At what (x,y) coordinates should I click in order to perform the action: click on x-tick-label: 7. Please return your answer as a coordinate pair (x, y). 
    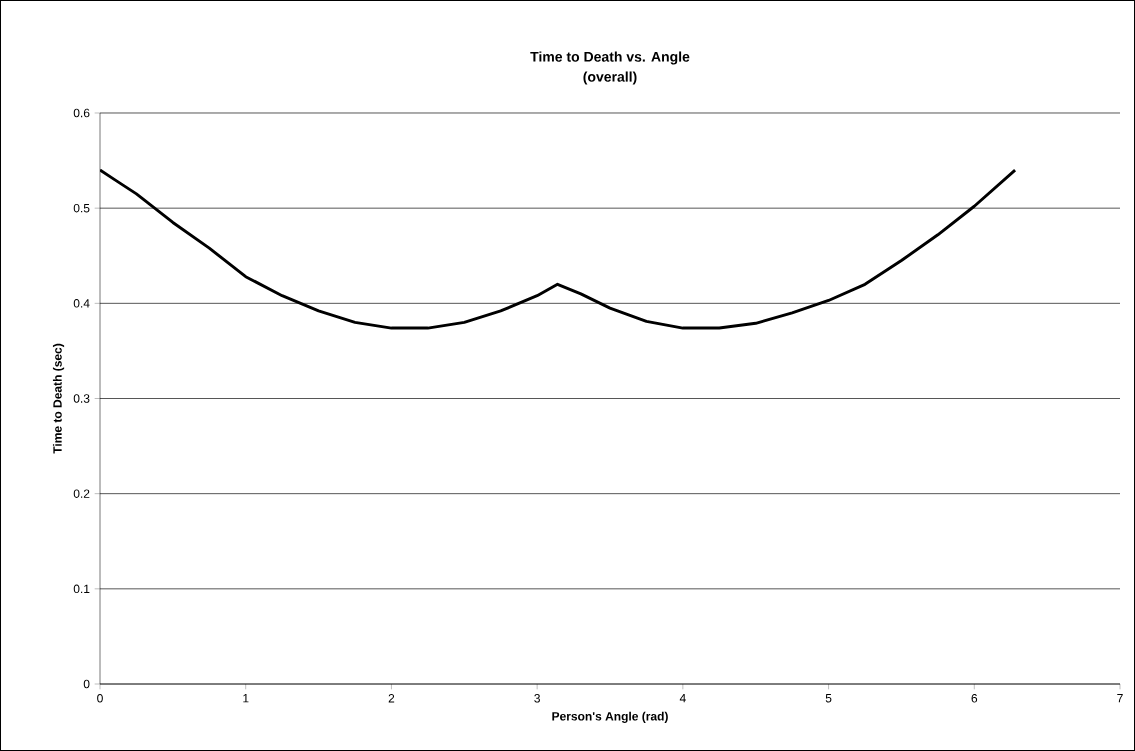
    Looking at the image, I should click on (1120, 698).